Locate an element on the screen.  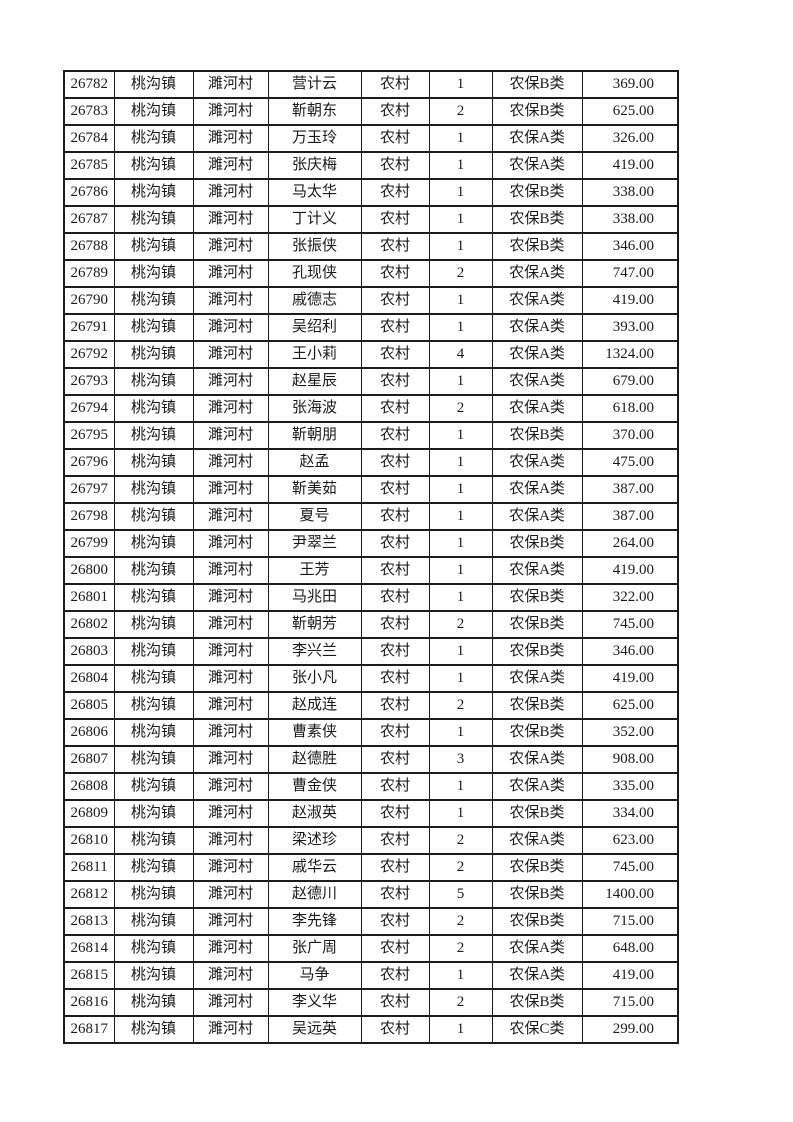
cell-person-name: 张广周 is located at coordinates (314, 948).